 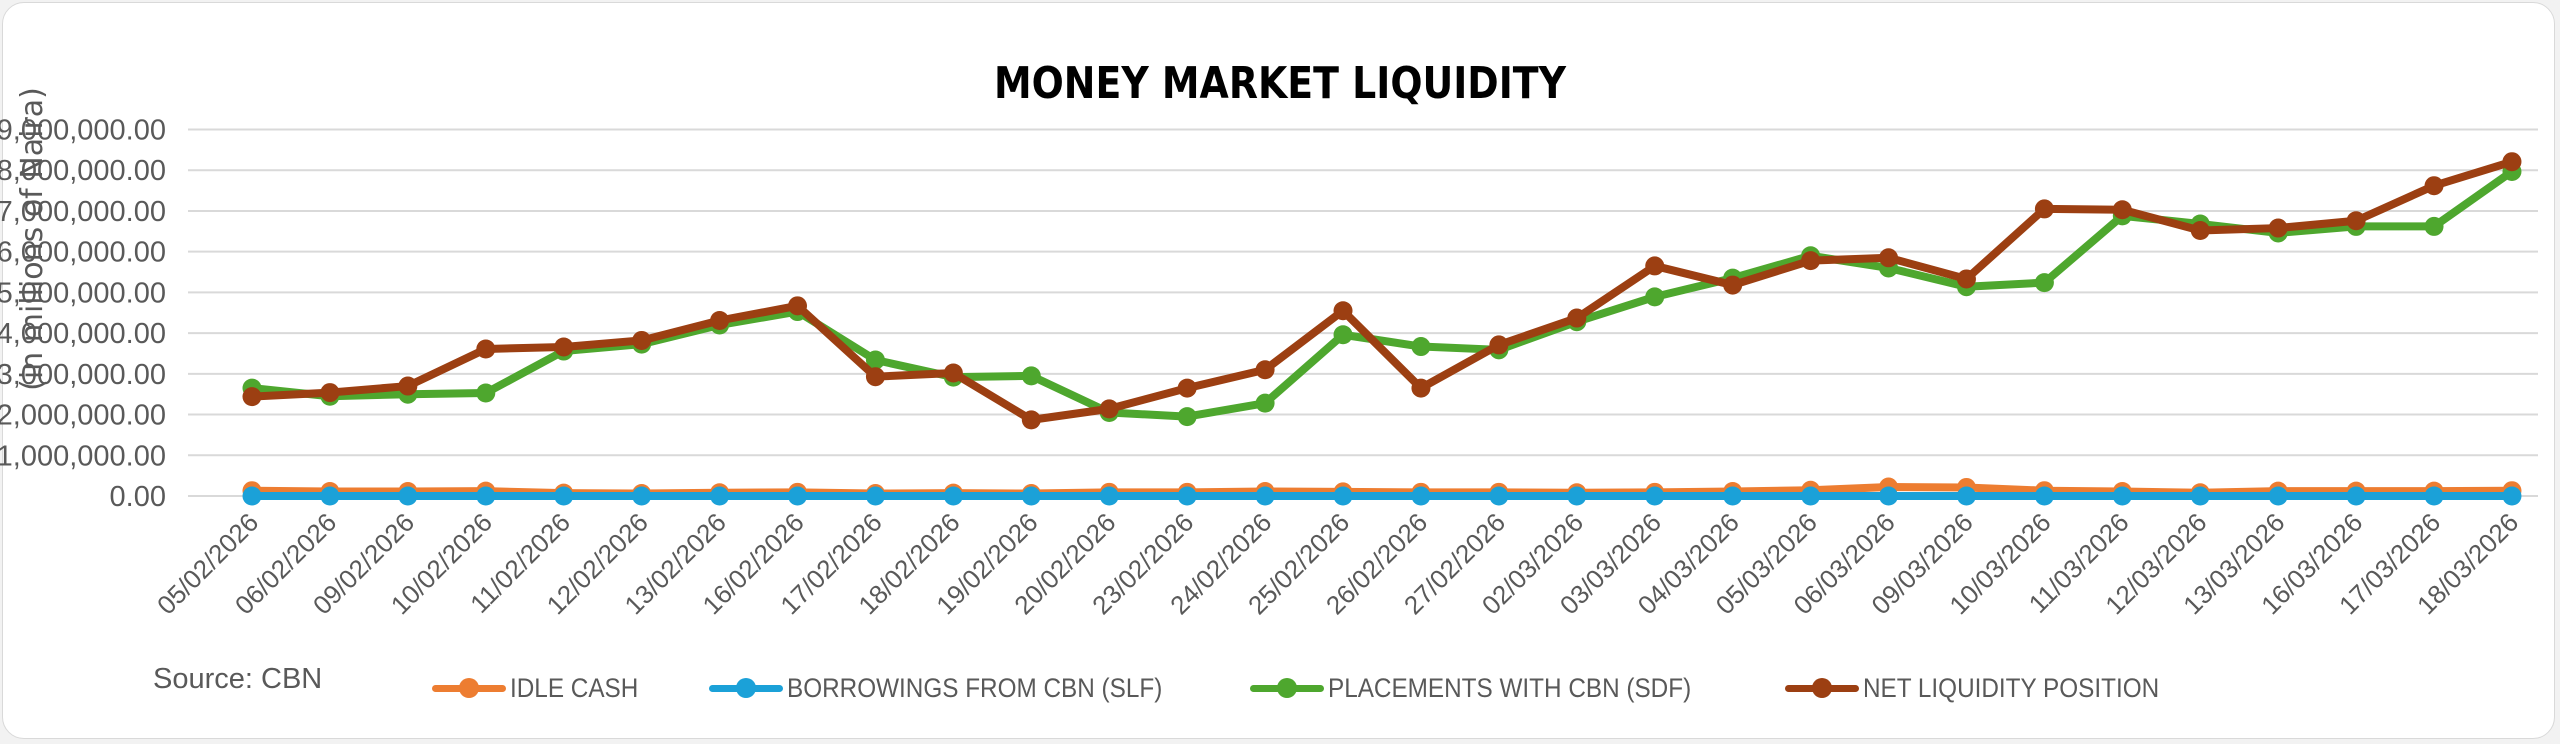 I want to click on y-tick-label: 3,000,000.00, so click(x=83, y=375).